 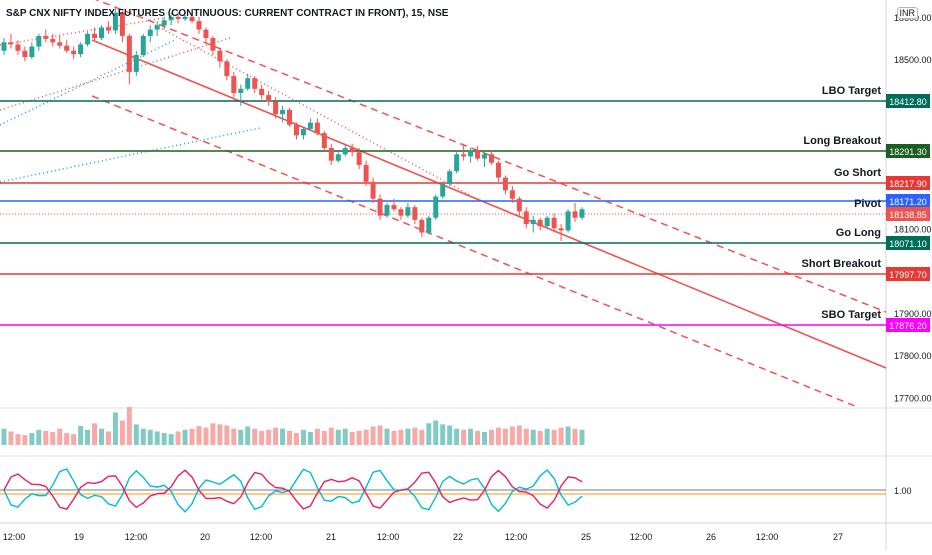 I want to click on oscillator-line, so click(x=293, y=490).